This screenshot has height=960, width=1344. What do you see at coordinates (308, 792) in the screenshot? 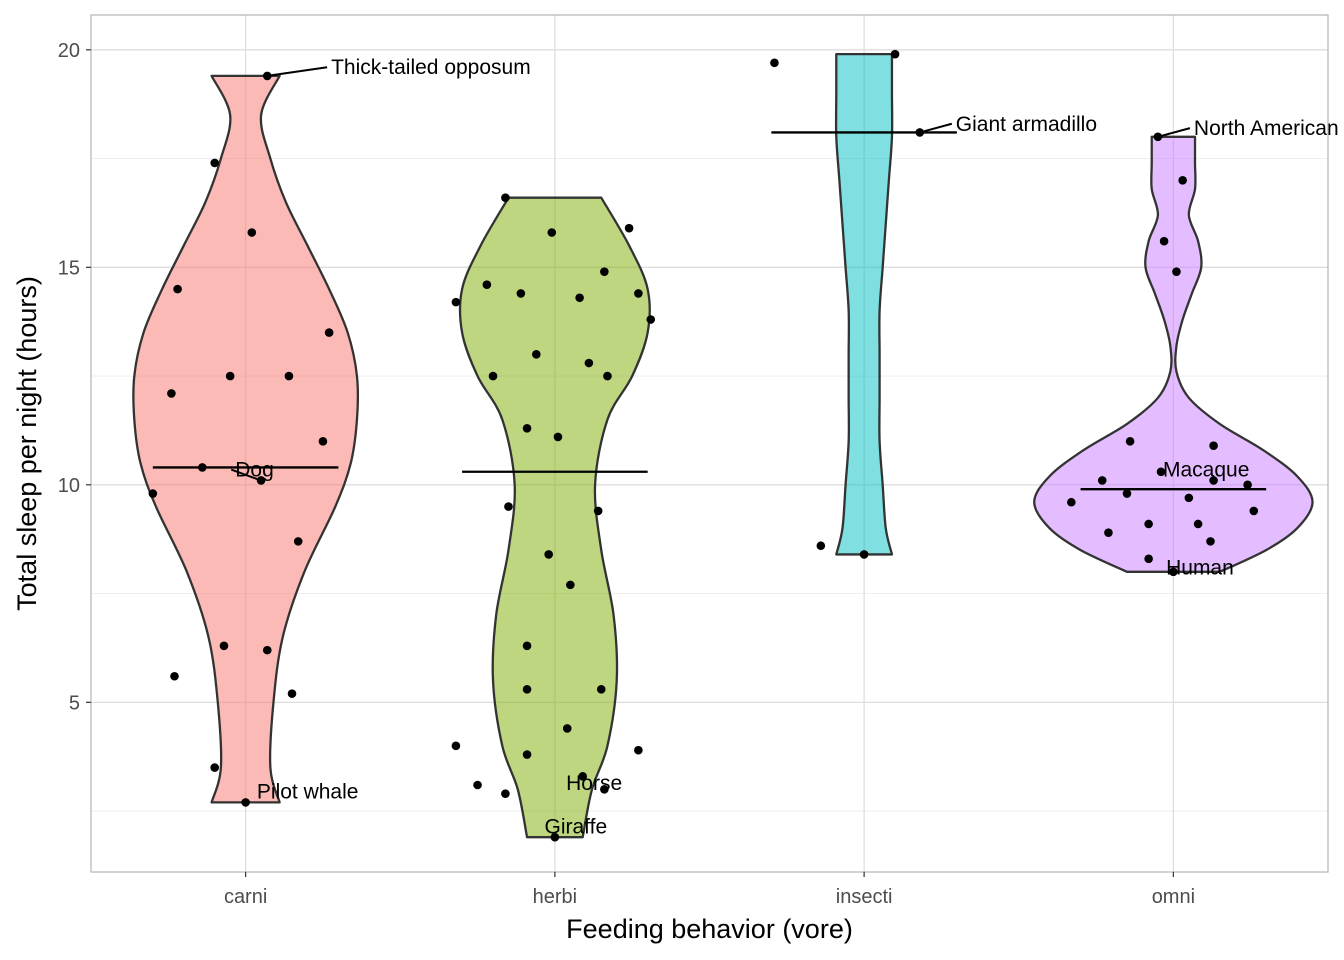
I see `annotation-label: Pilot whale` at bounding box center [308, 792].